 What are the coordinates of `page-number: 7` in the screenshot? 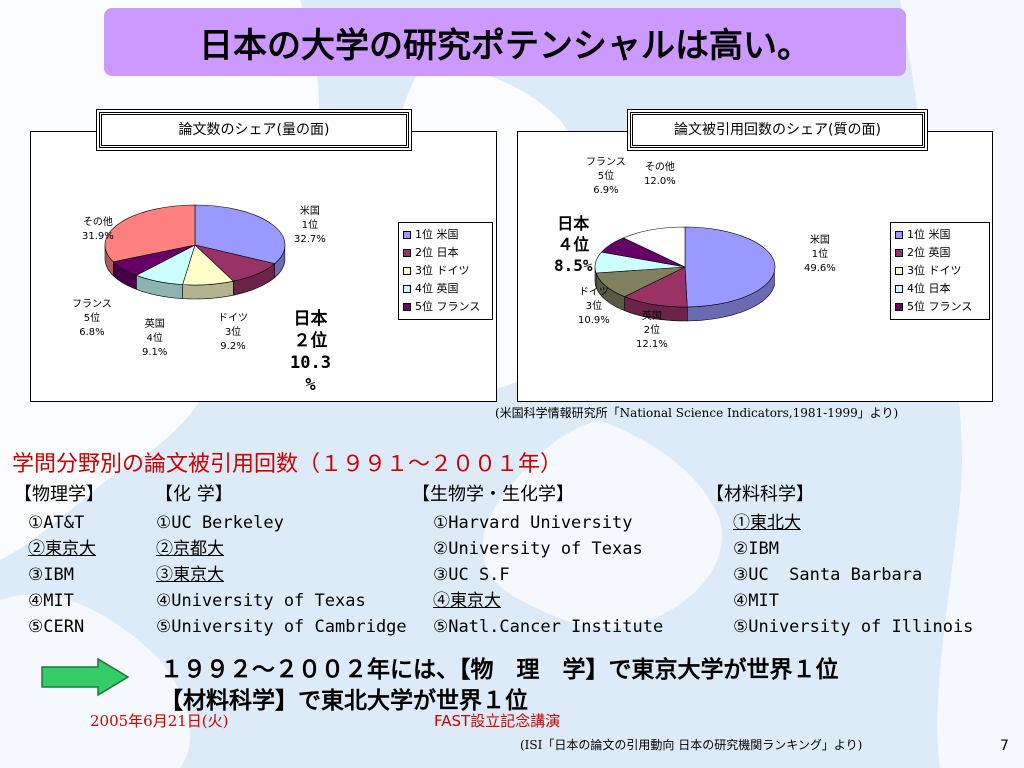 It's located at (1004, 746).